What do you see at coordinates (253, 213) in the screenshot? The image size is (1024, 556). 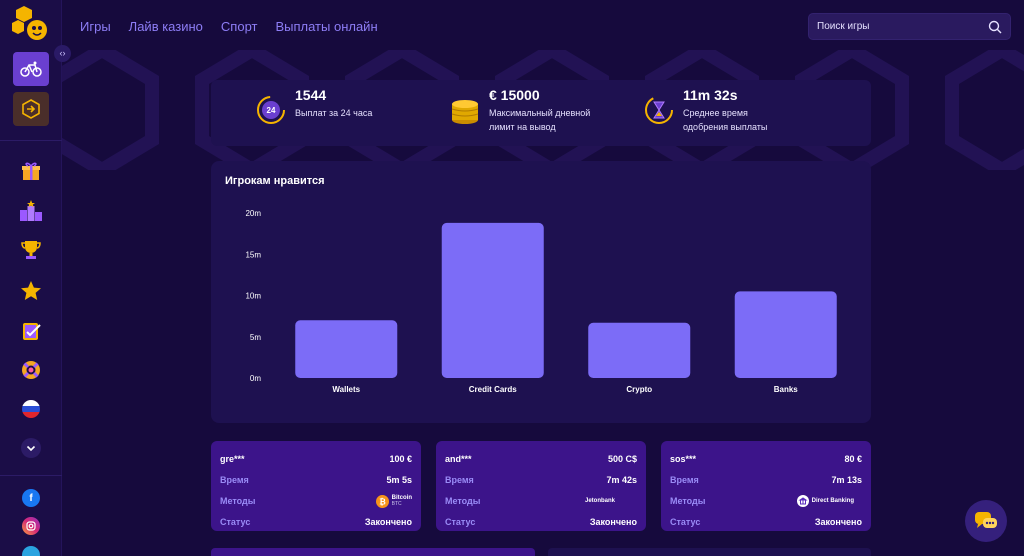 I see `y-tick-label: 20m` at bounding box center [253, 213].